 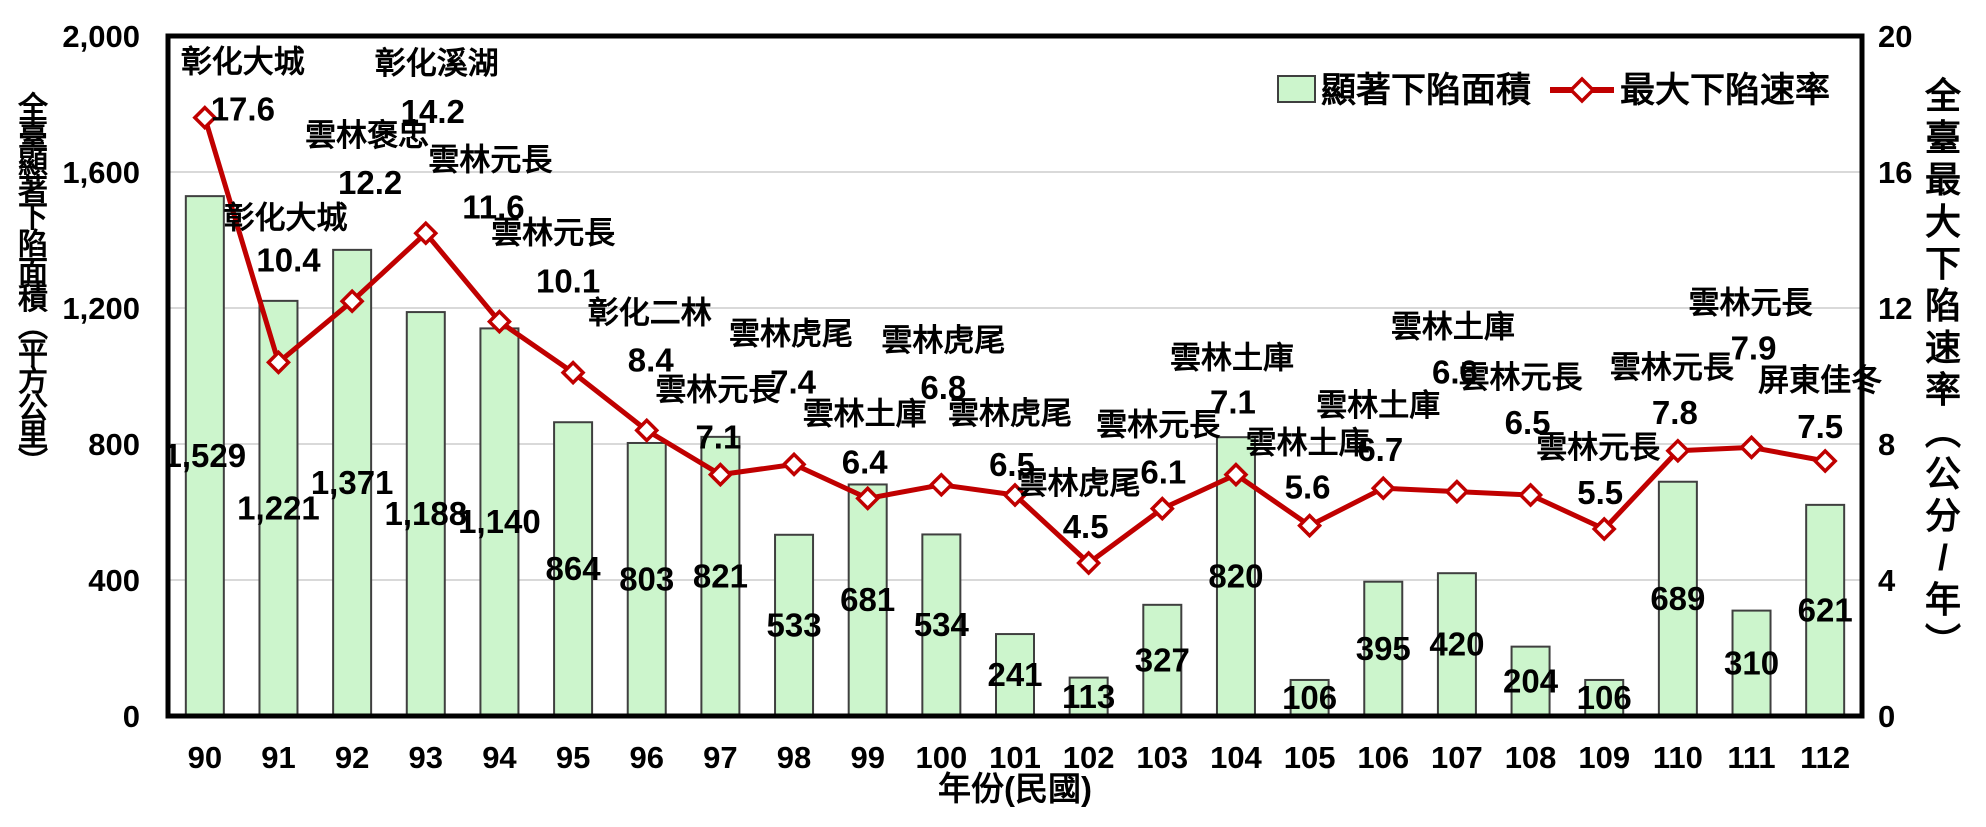 What do you see at coordinates (1604, 697) in the screenshot?
I see `bar-value-label-109: 106` at bounding box center [1604, 697].